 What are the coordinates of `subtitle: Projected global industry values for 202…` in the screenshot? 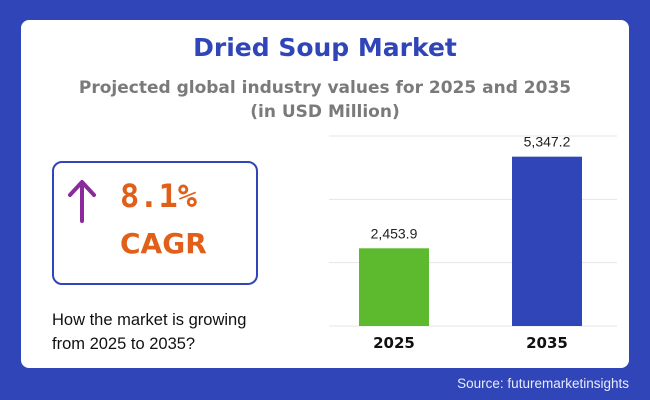 It's located at (325, 100).